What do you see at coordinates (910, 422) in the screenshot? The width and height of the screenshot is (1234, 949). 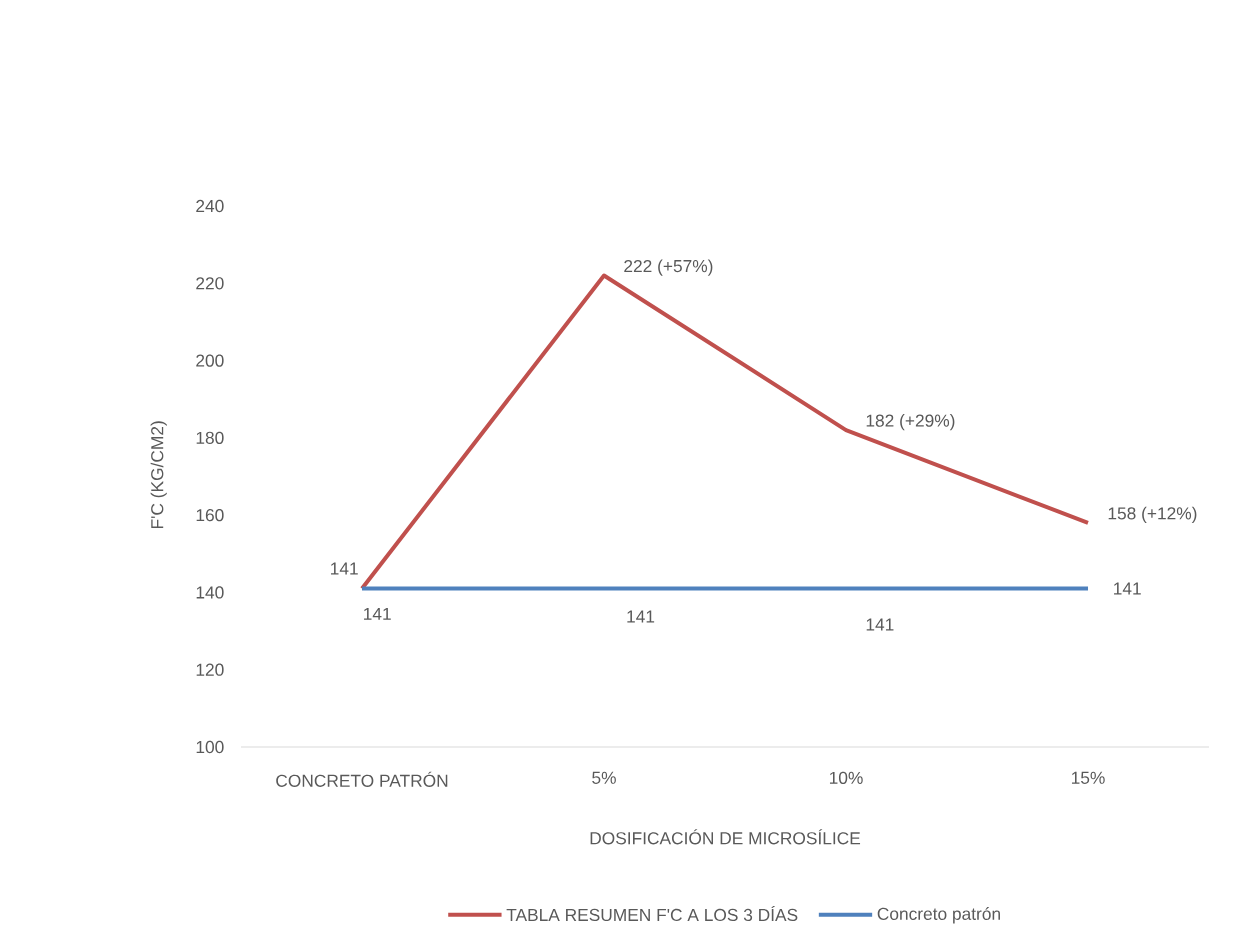 I see `data-label: 182 (+29%)` at bounding box center [910, 422].